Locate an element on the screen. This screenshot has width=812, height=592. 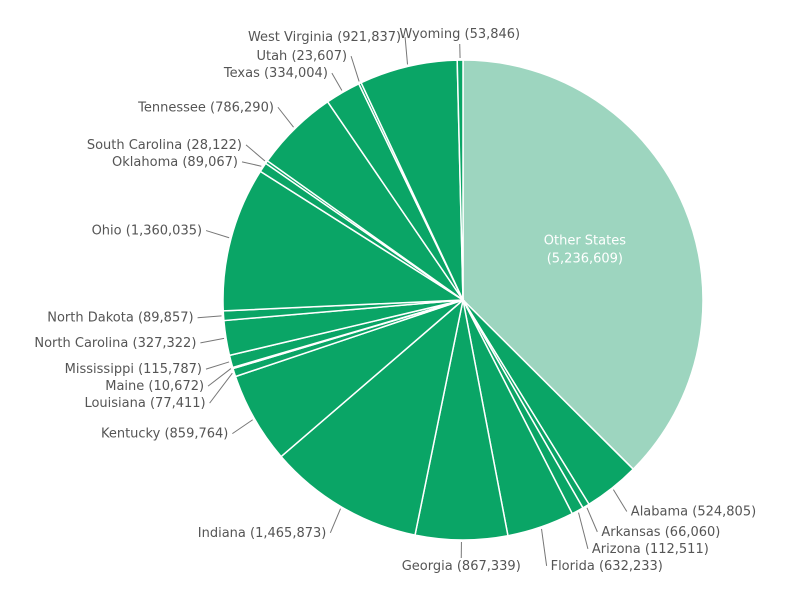
slice-label: Utah (23,607) is located at coordinates (301, 56).